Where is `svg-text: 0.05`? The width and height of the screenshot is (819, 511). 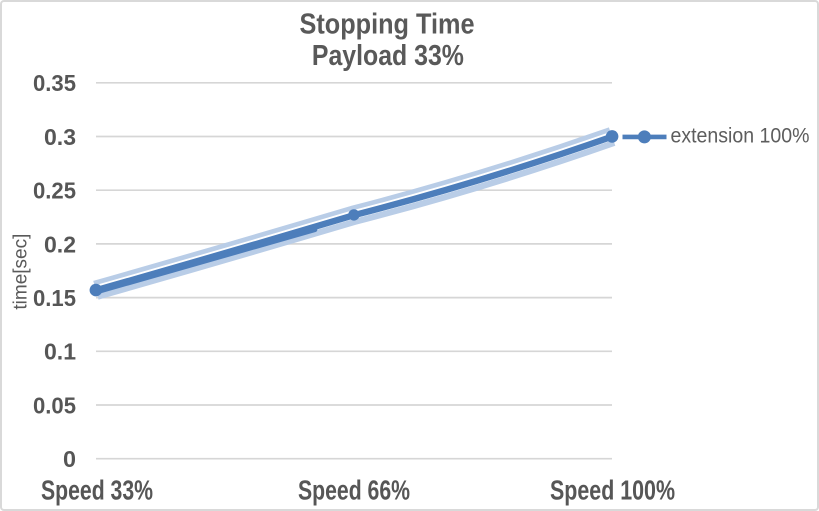
svg-text: 0.05 is located at coordinates (54, 405).